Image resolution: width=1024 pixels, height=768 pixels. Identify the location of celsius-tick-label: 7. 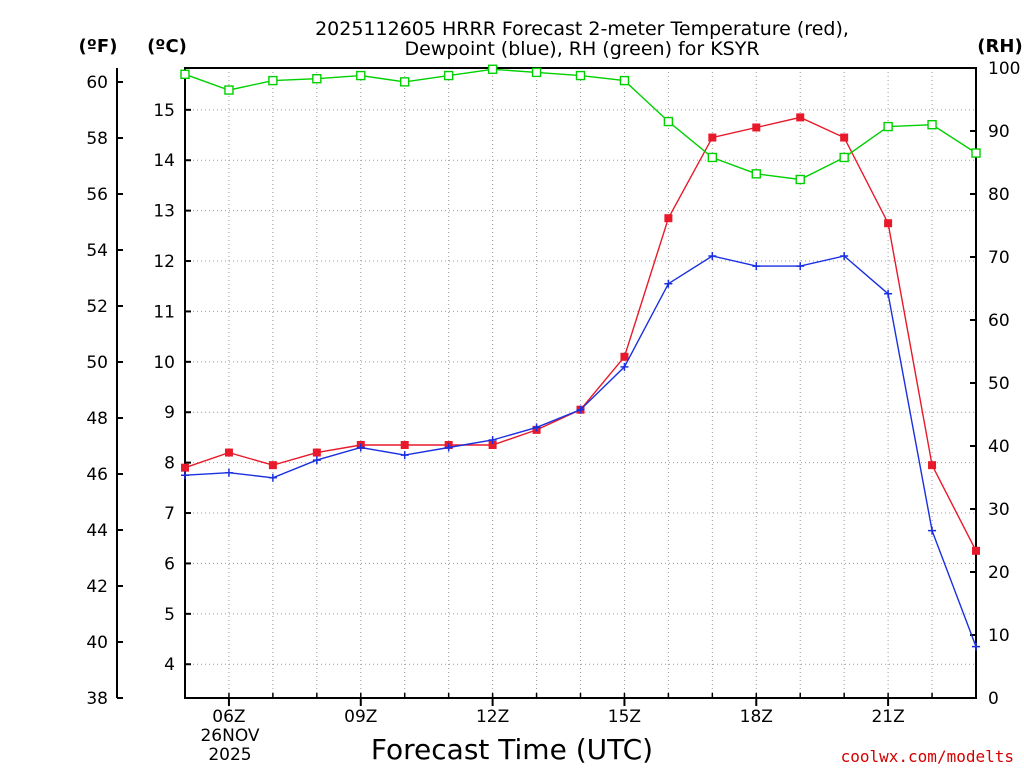
(169, 514).